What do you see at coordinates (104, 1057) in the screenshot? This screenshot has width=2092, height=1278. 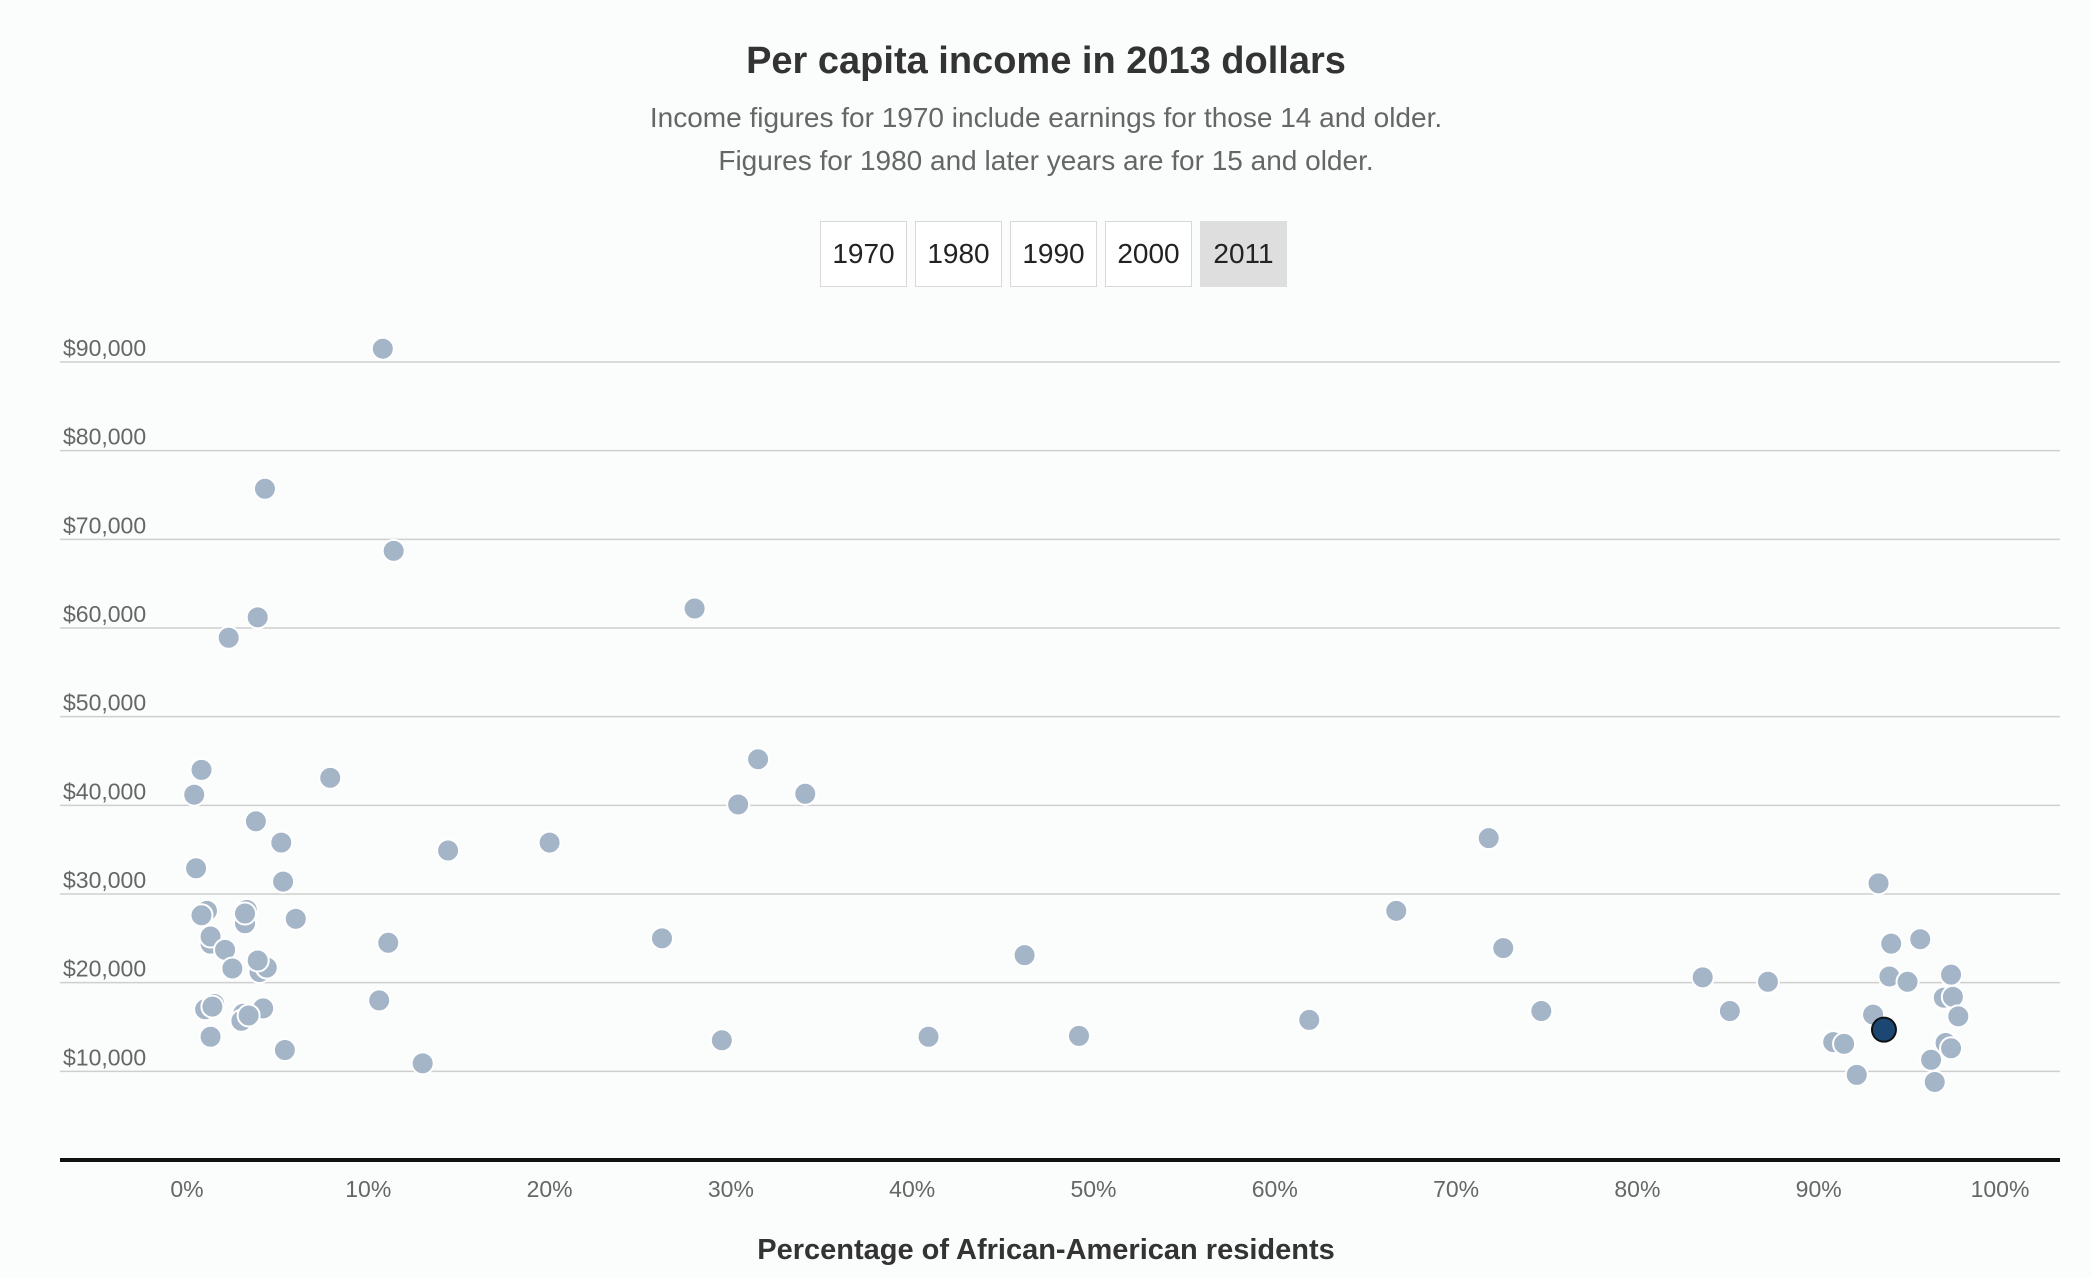 I see `y-tick-label: $10,000` at bounding box center [104, 1057].